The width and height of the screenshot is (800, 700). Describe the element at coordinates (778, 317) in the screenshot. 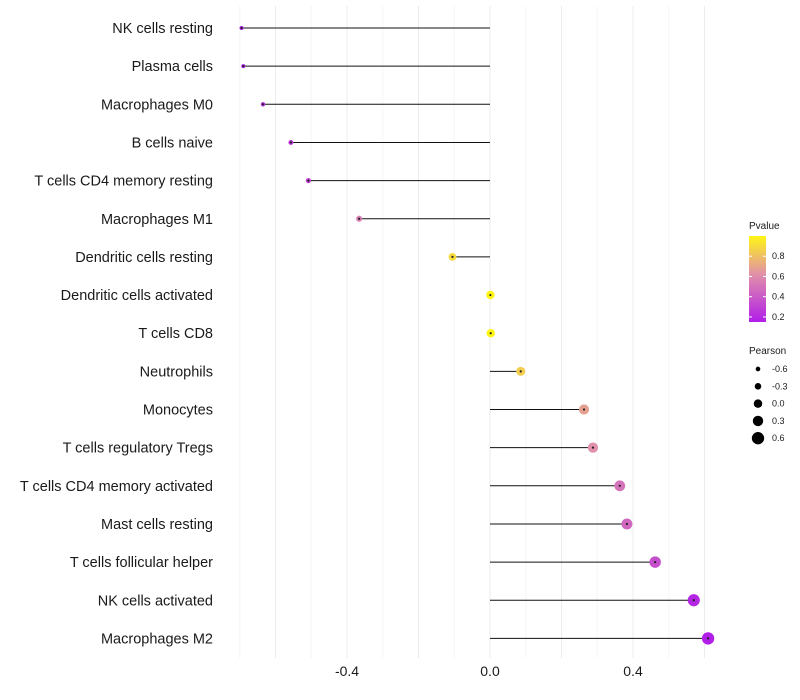

I see `pvalue-tick-label: 0.2` at that location.